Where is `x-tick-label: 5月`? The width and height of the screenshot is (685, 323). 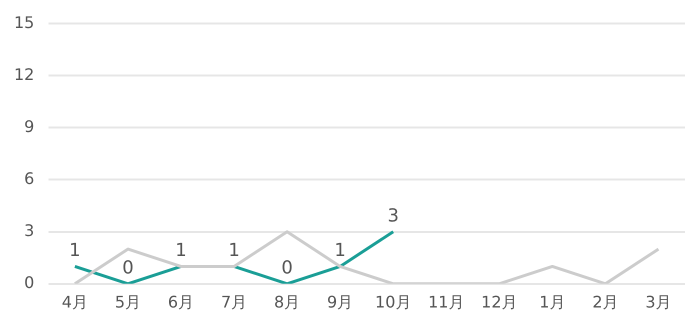
x-tick-label: 5月 is located at coordinates (128, 302).